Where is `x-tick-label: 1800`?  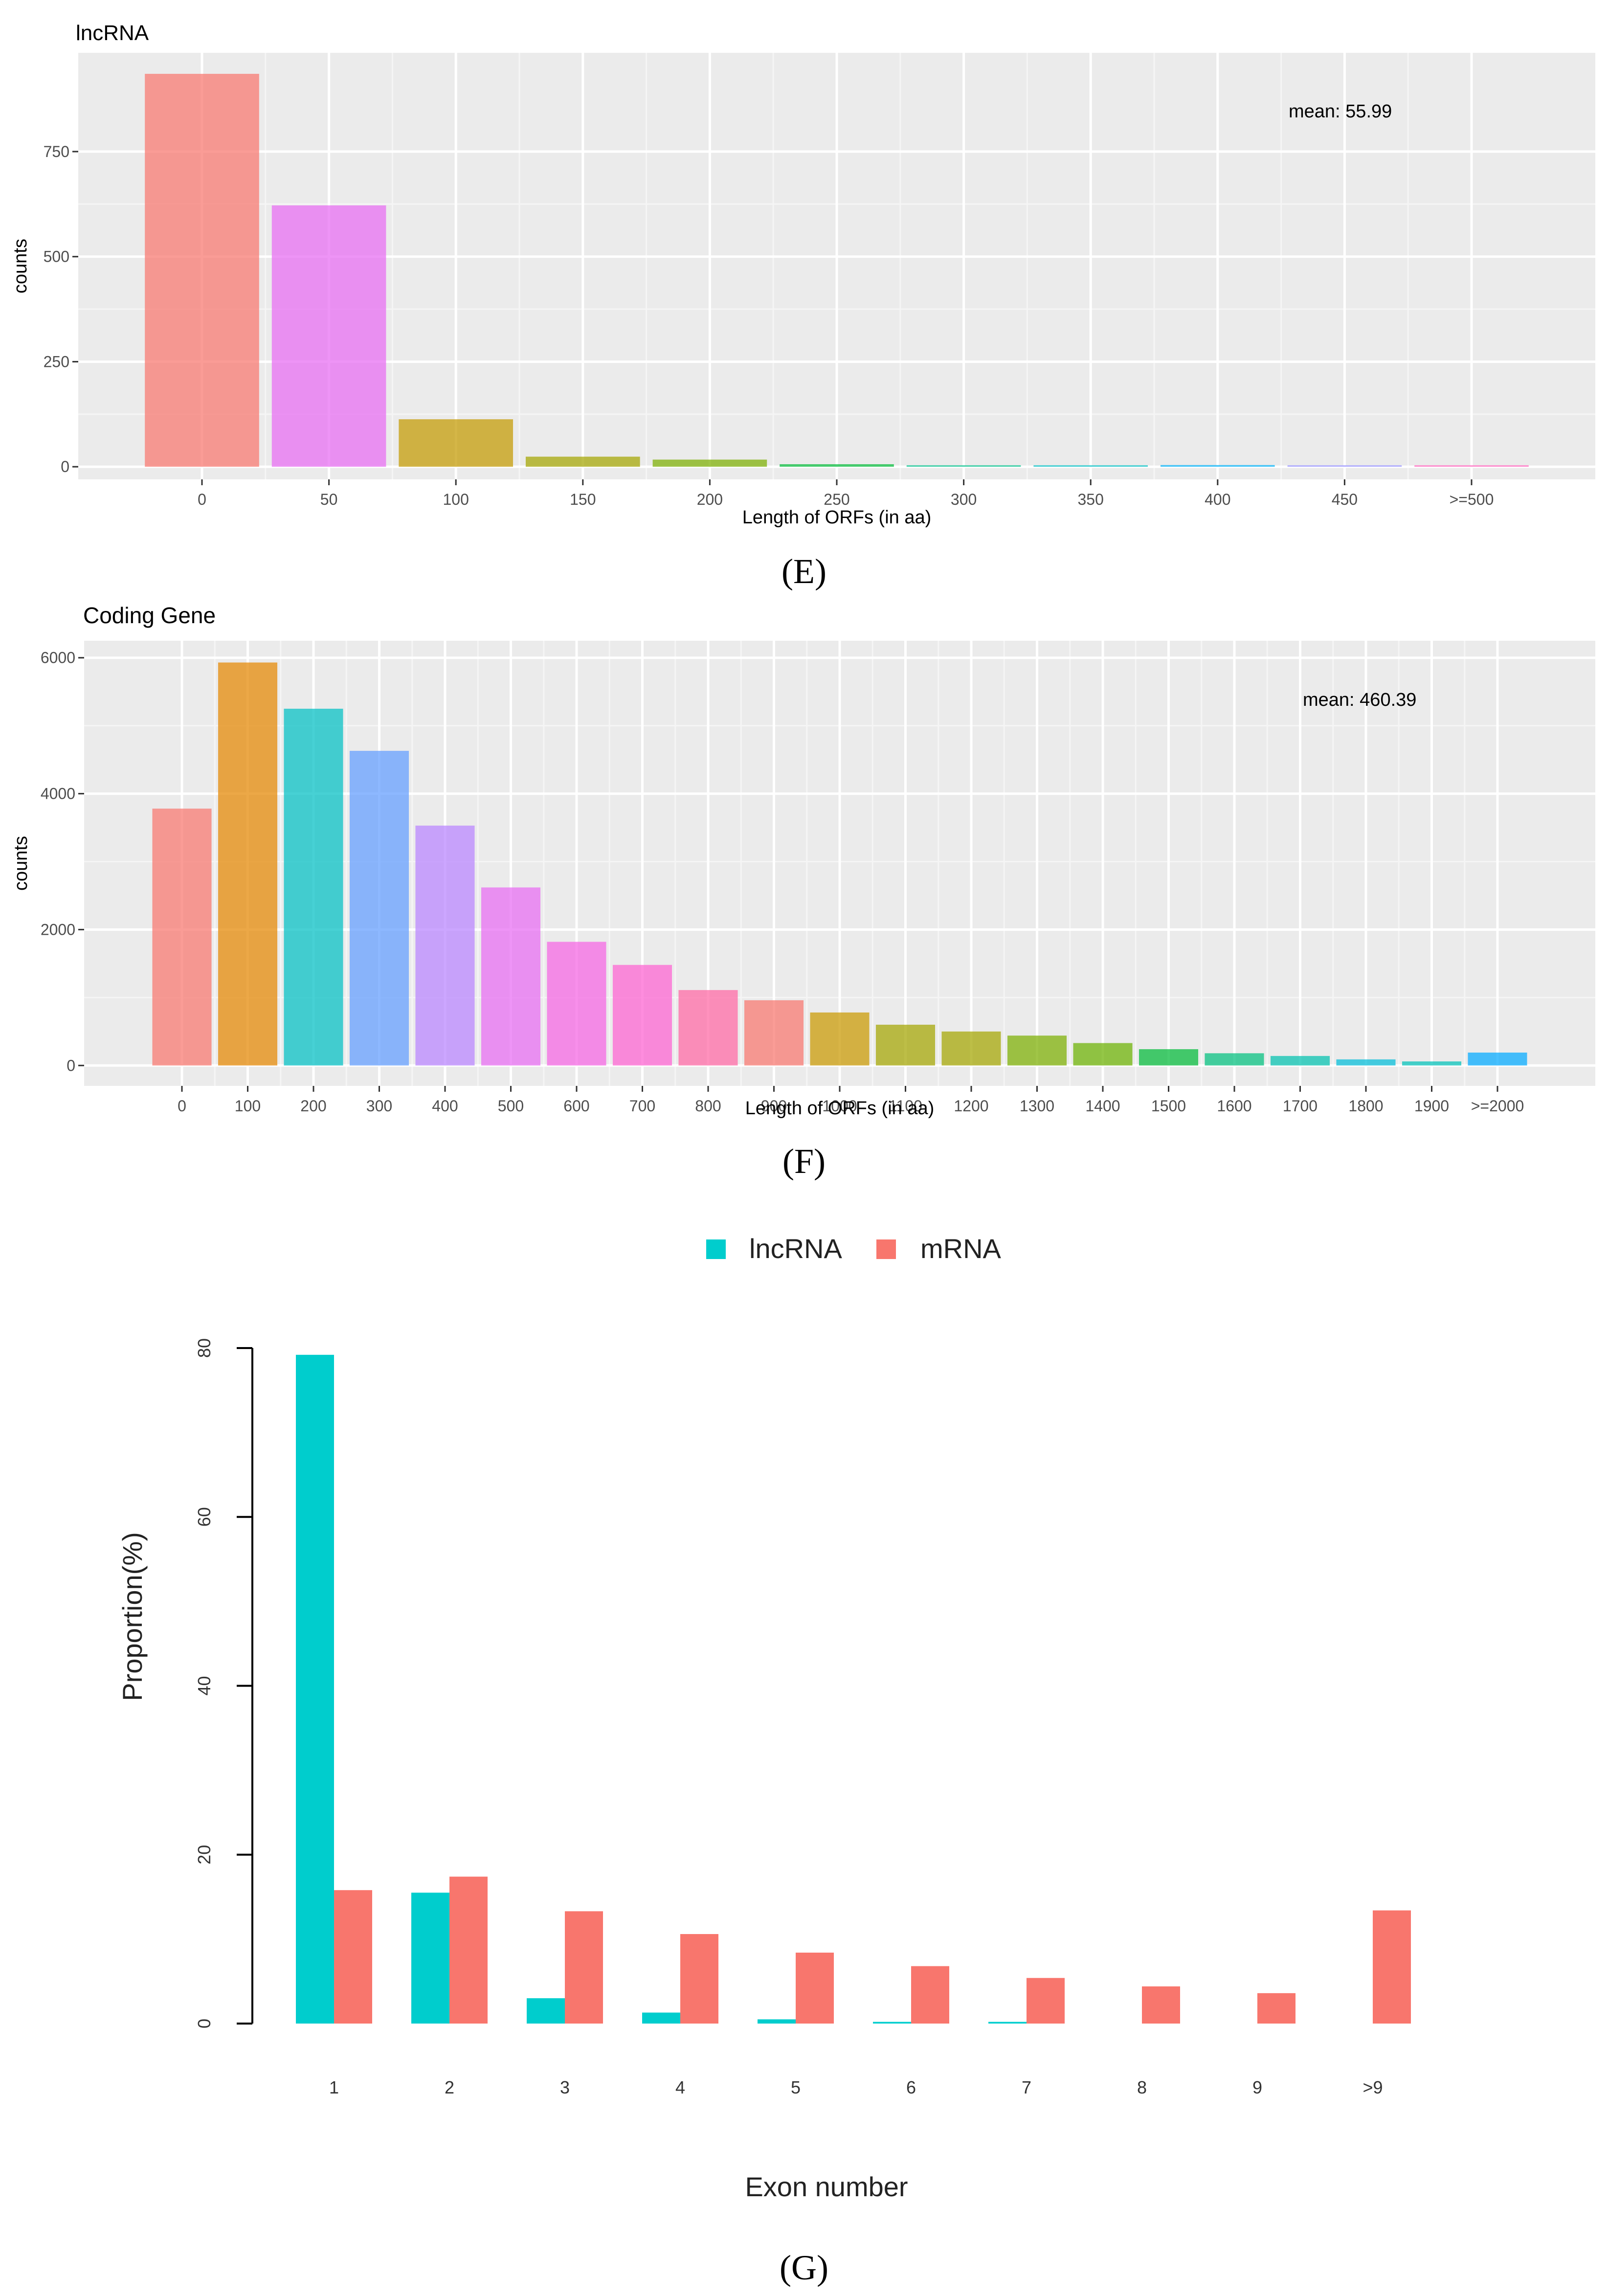 x-tick-label: 1800 is located at coordinates (1365, 1106).